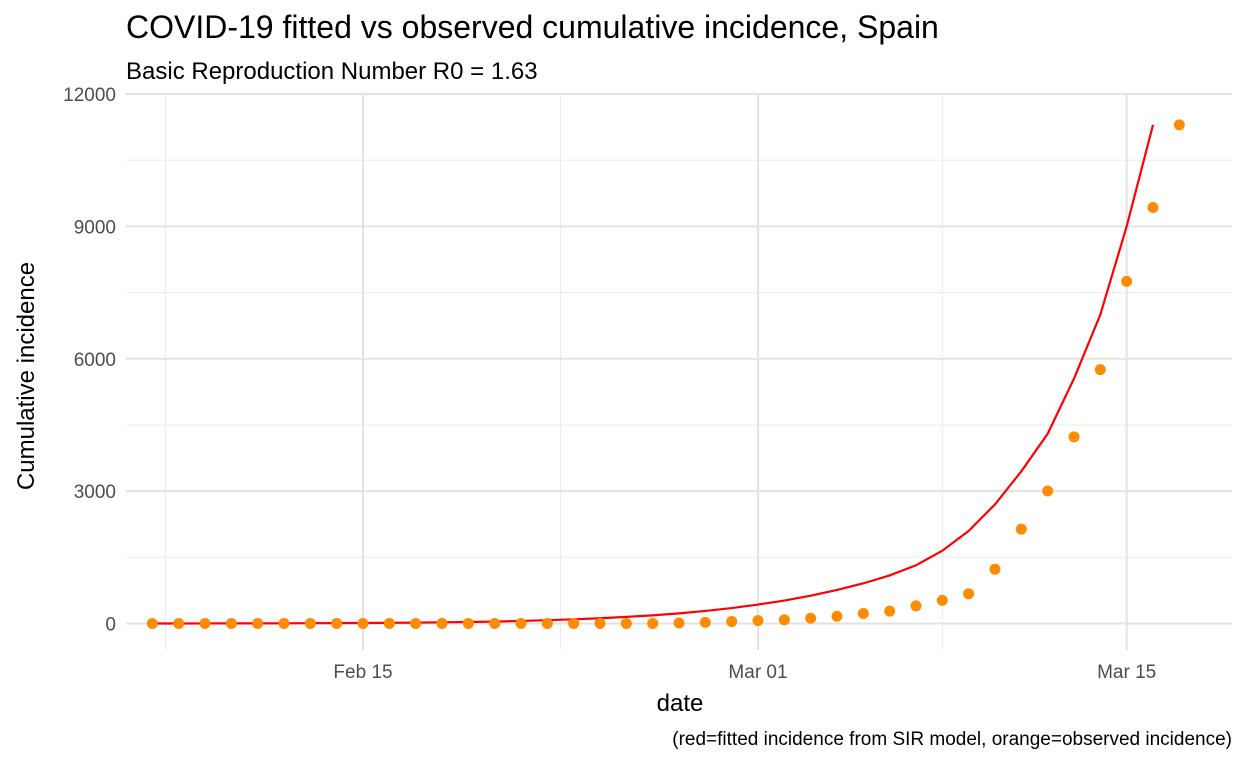 The image size is (1248, 768). I want to click on y-axis-ticks: 0 3000 6000 9000 12000, so click(89, 360).